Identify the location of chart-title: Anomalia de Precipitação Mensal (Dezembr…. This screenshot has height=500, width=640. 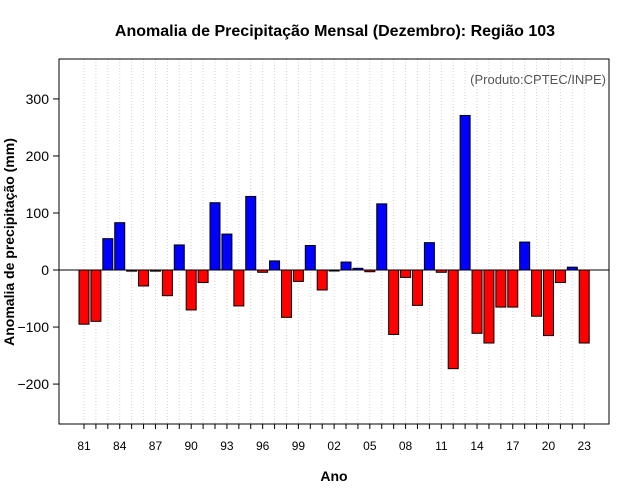
(335, 31).